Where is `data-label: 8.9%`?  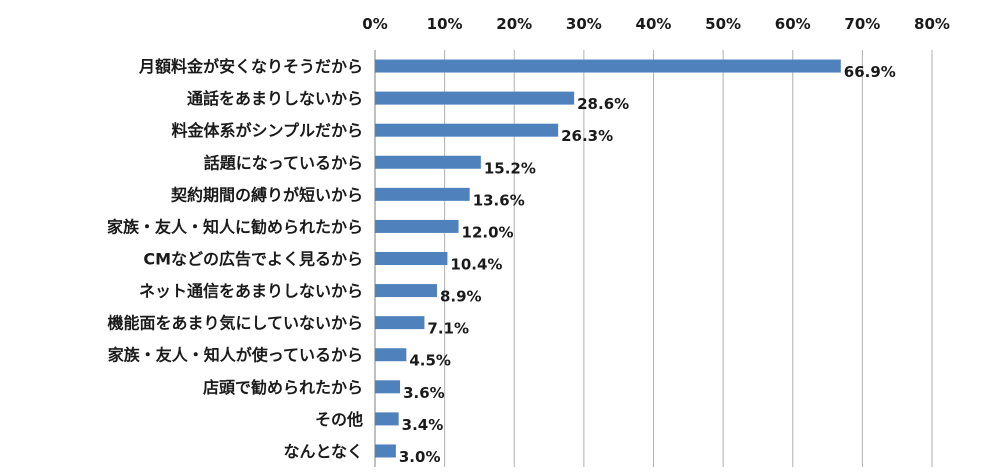
data-label: 8.9% is located at coordinates (461, 297).